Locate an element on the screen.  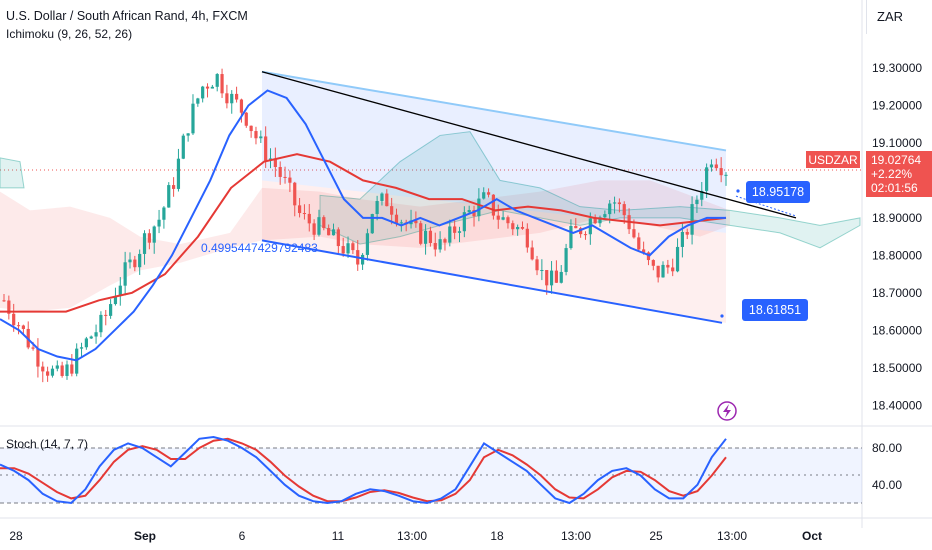
time-axis: 28 Sep 6 11 13:00 18 13:00 25 13:00 Oct is located at coordinates (415, 536).